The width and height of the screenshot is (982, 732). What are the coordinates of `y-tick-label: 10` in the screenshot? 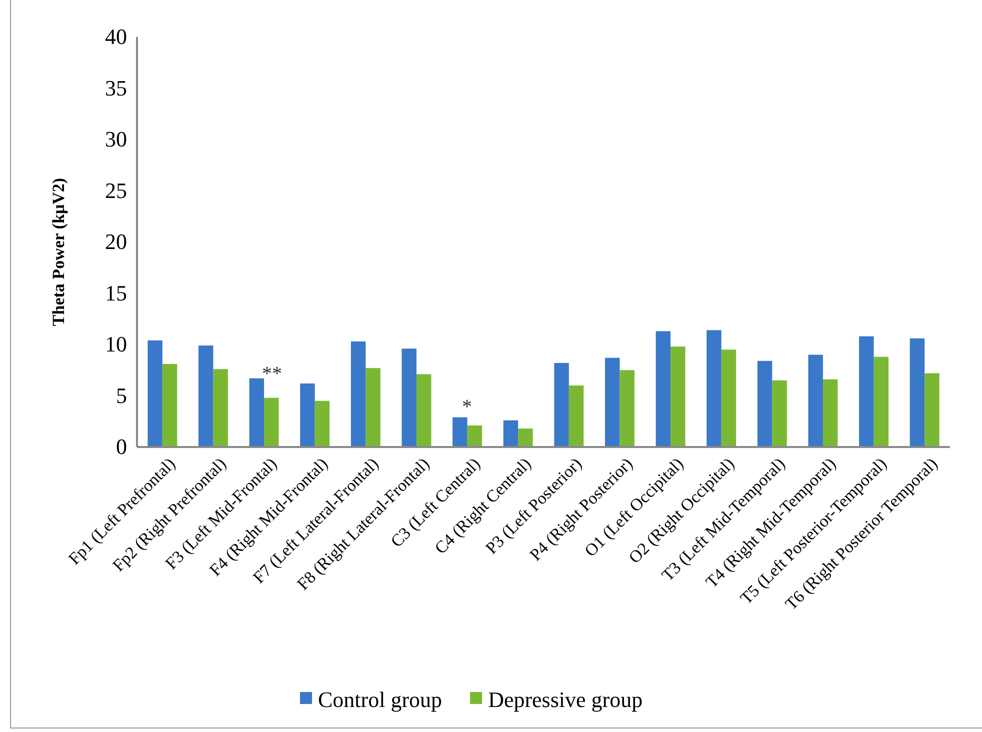 It's located at (116, 344).